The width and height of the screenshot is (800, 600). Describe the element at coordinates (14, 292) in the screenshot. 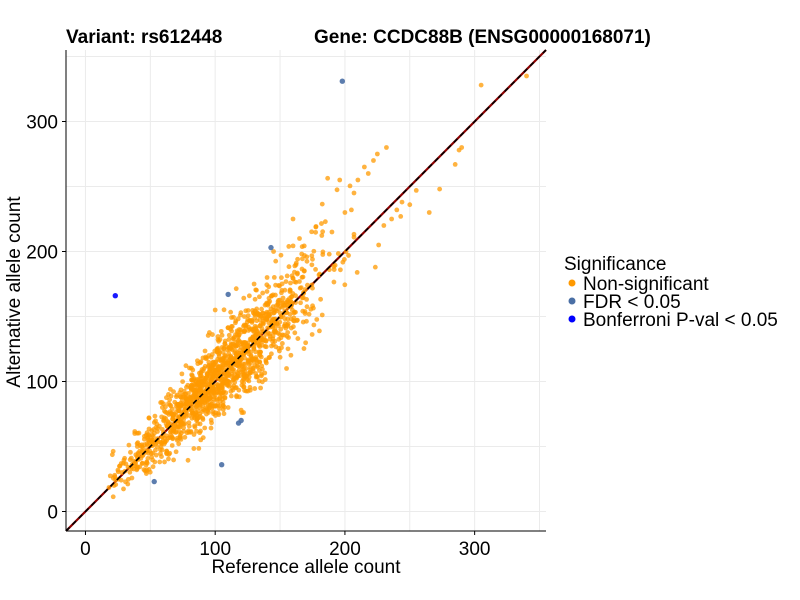

I see `y-axis-title: Alternative allele count` at that location.